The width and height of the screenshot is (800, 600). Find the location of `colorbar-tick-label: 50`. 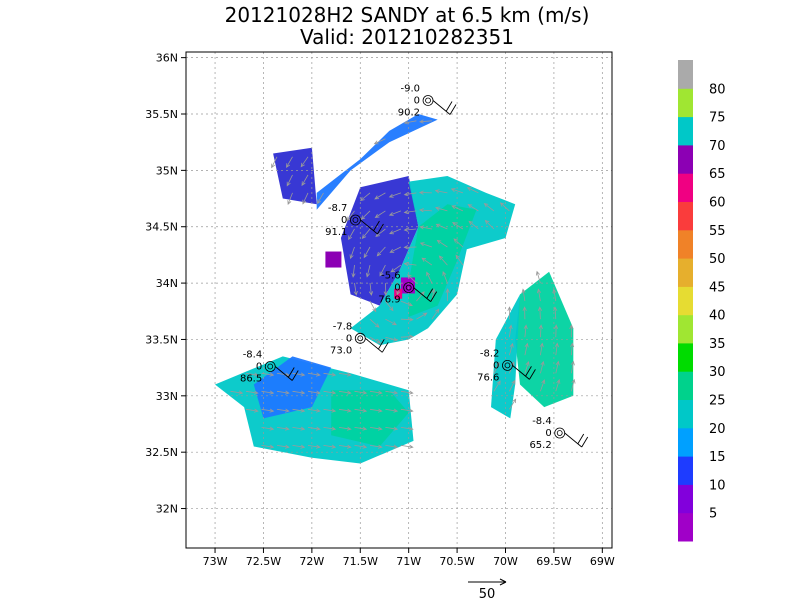

colorbar-tick-label: 50 is located at coordinates (717, 259).